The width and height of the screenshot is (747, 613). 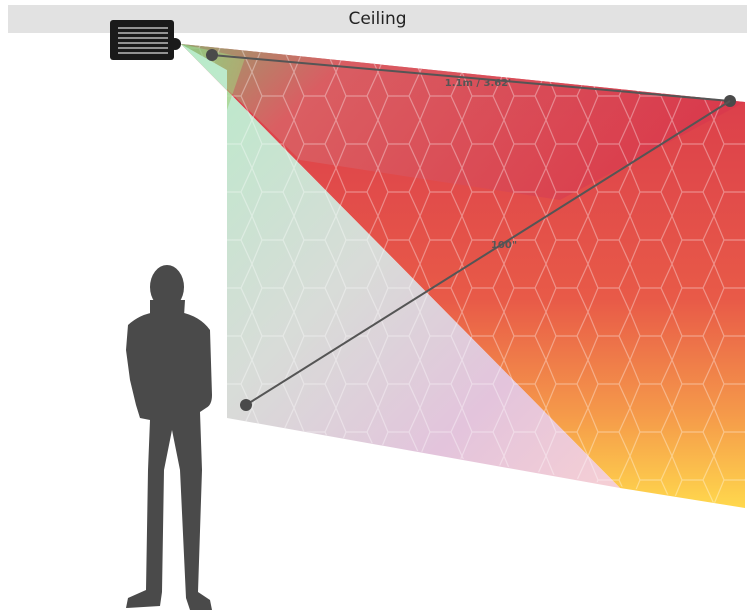 I want to click on diagonal-label: 100", so click(x=504, y=245).